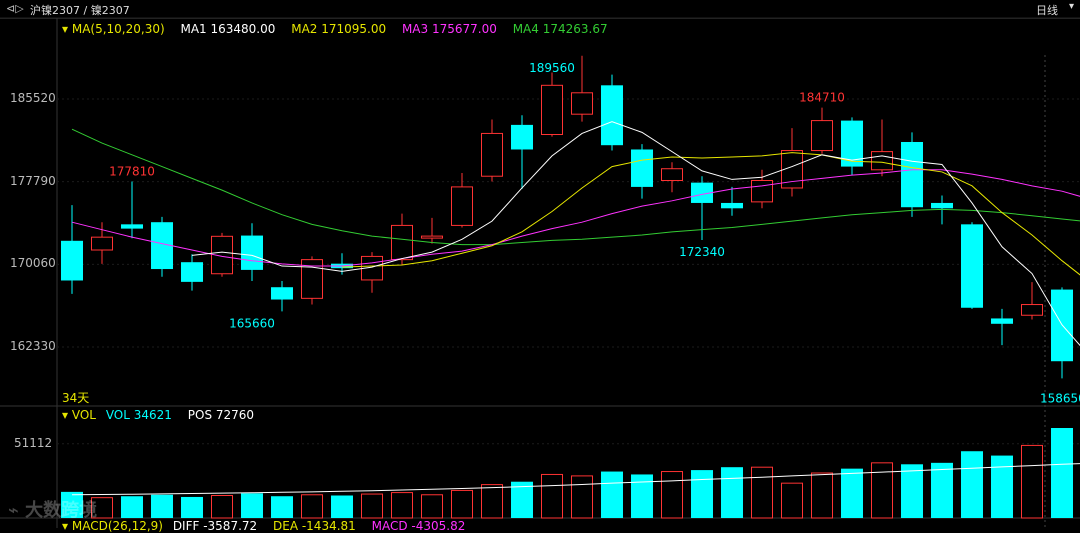 This screenshot has height=533, width=1080. Describe the element at coordinates (1047, 10) in the screenshot. I see `period-selector: 日线` at that location.